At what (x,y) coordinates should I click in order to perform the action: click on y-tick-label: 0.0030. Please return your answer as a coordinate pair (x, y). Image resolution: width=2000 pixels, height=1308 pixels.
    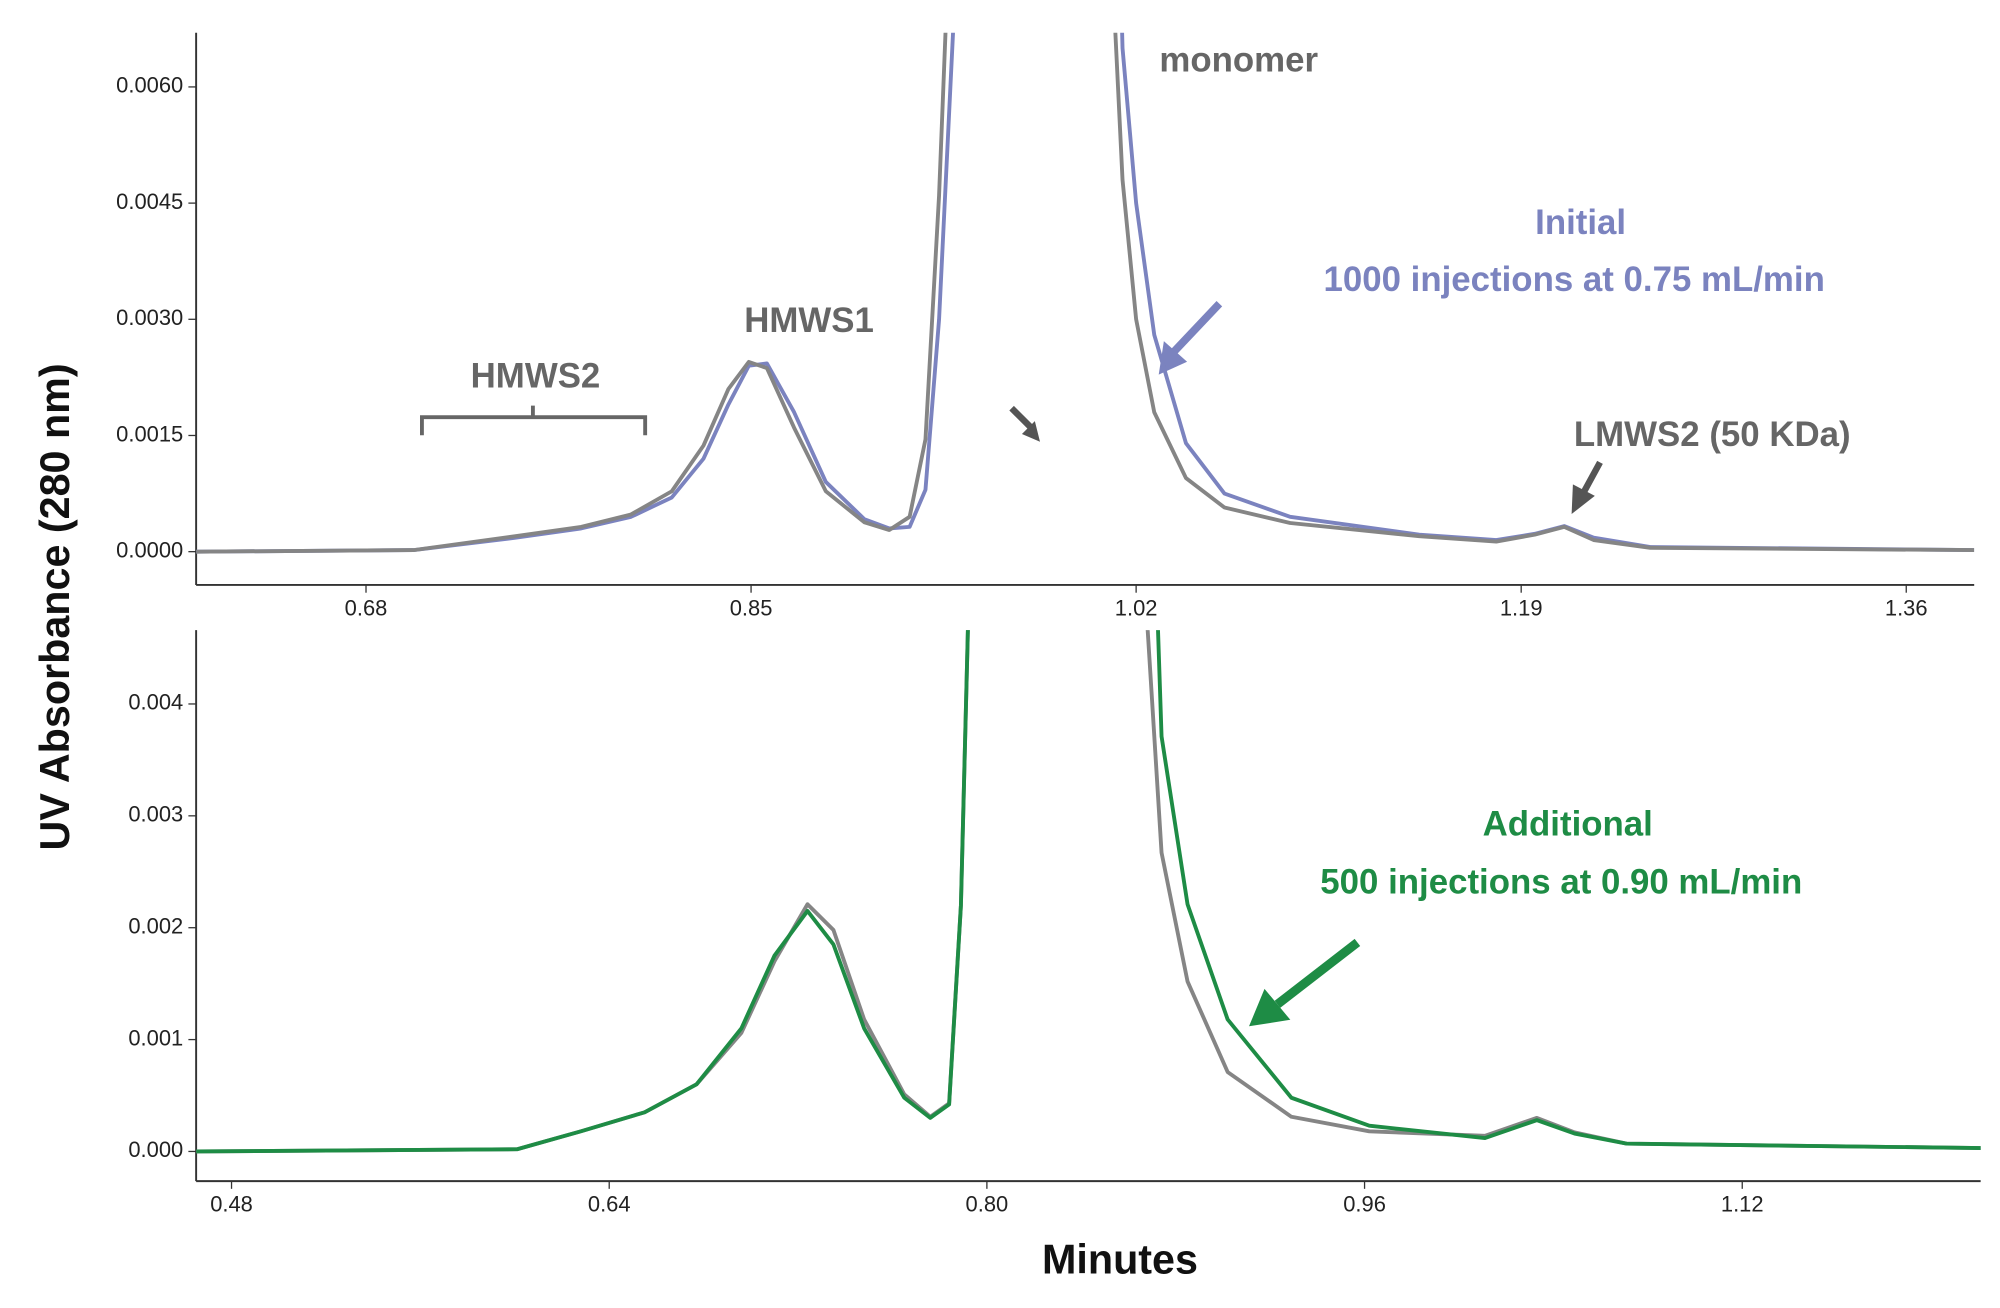
    Looking at the image, I should click on (149, 317).